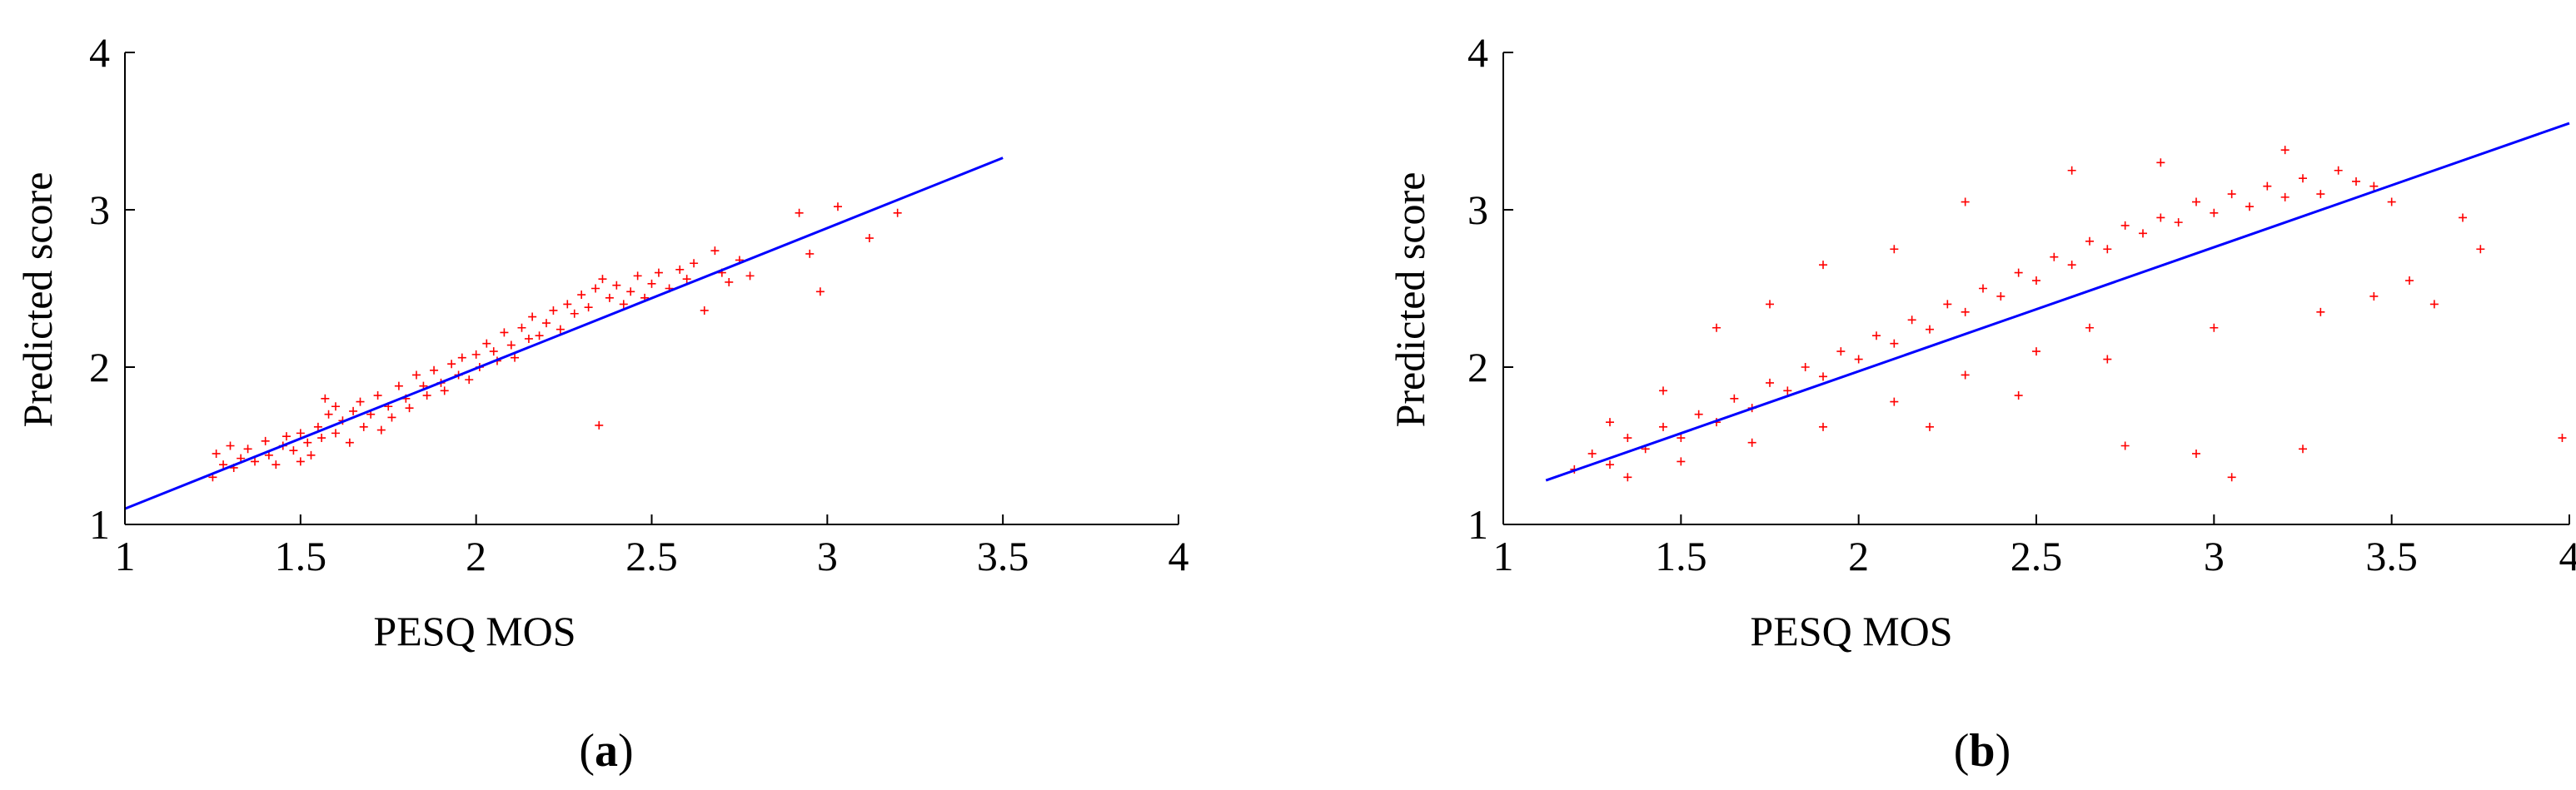  I want to click on panel-b-x-ticks: 1 1.5 2 2.5 3 3.5 4, so click(2034, 546).